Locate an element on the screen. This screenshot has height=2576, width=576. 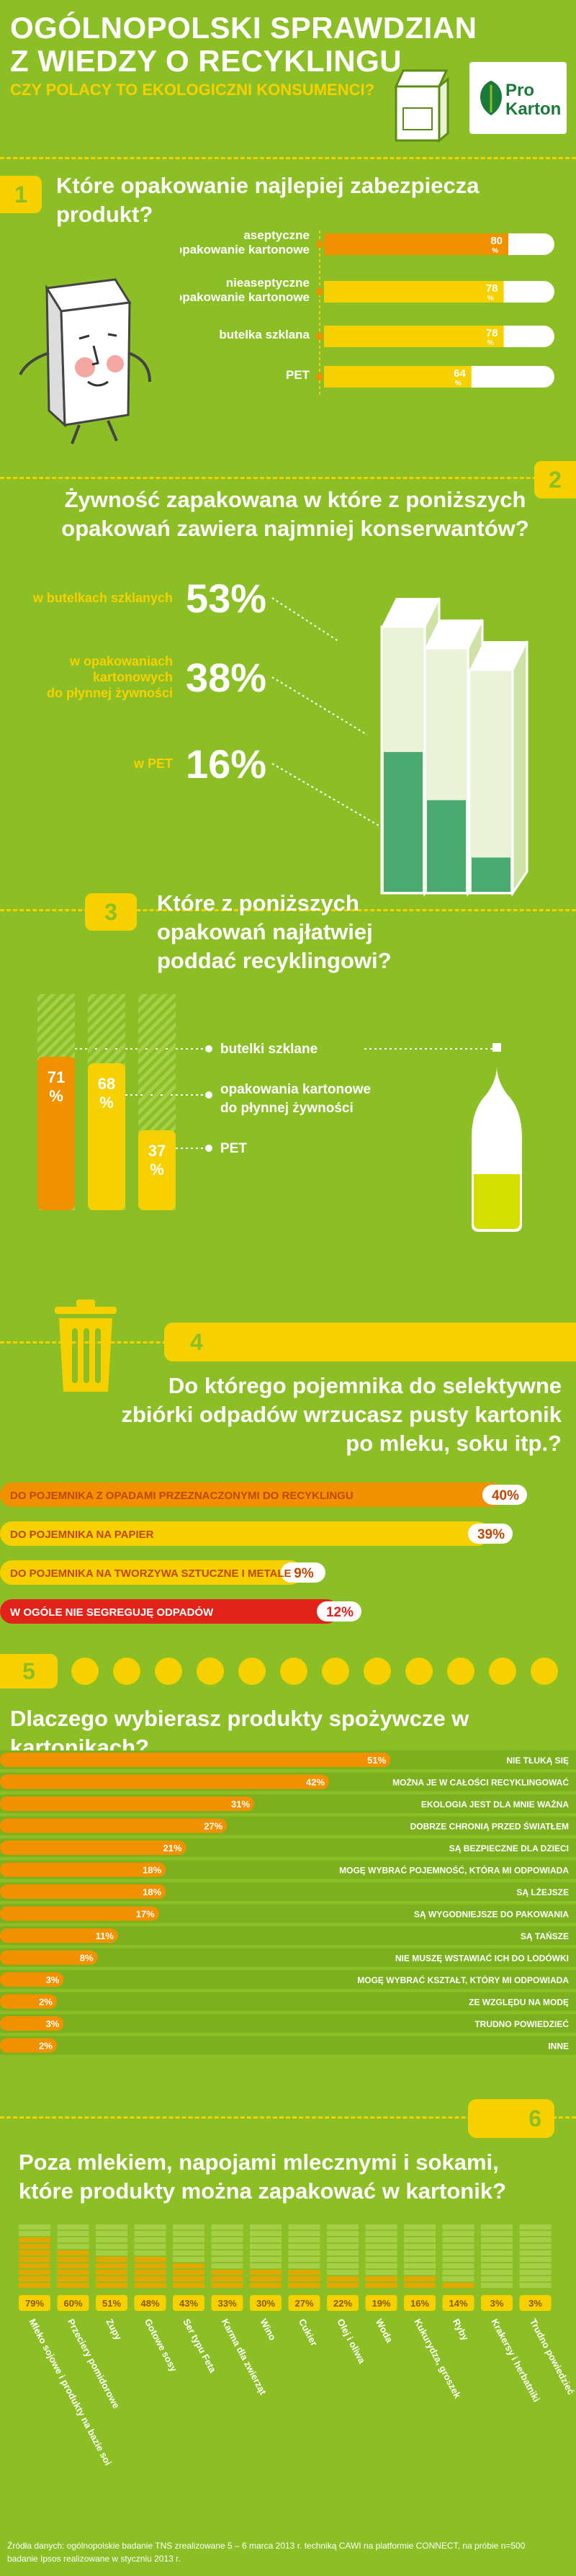
q3-value-label: 68 is located at coordinates (106, 1084).